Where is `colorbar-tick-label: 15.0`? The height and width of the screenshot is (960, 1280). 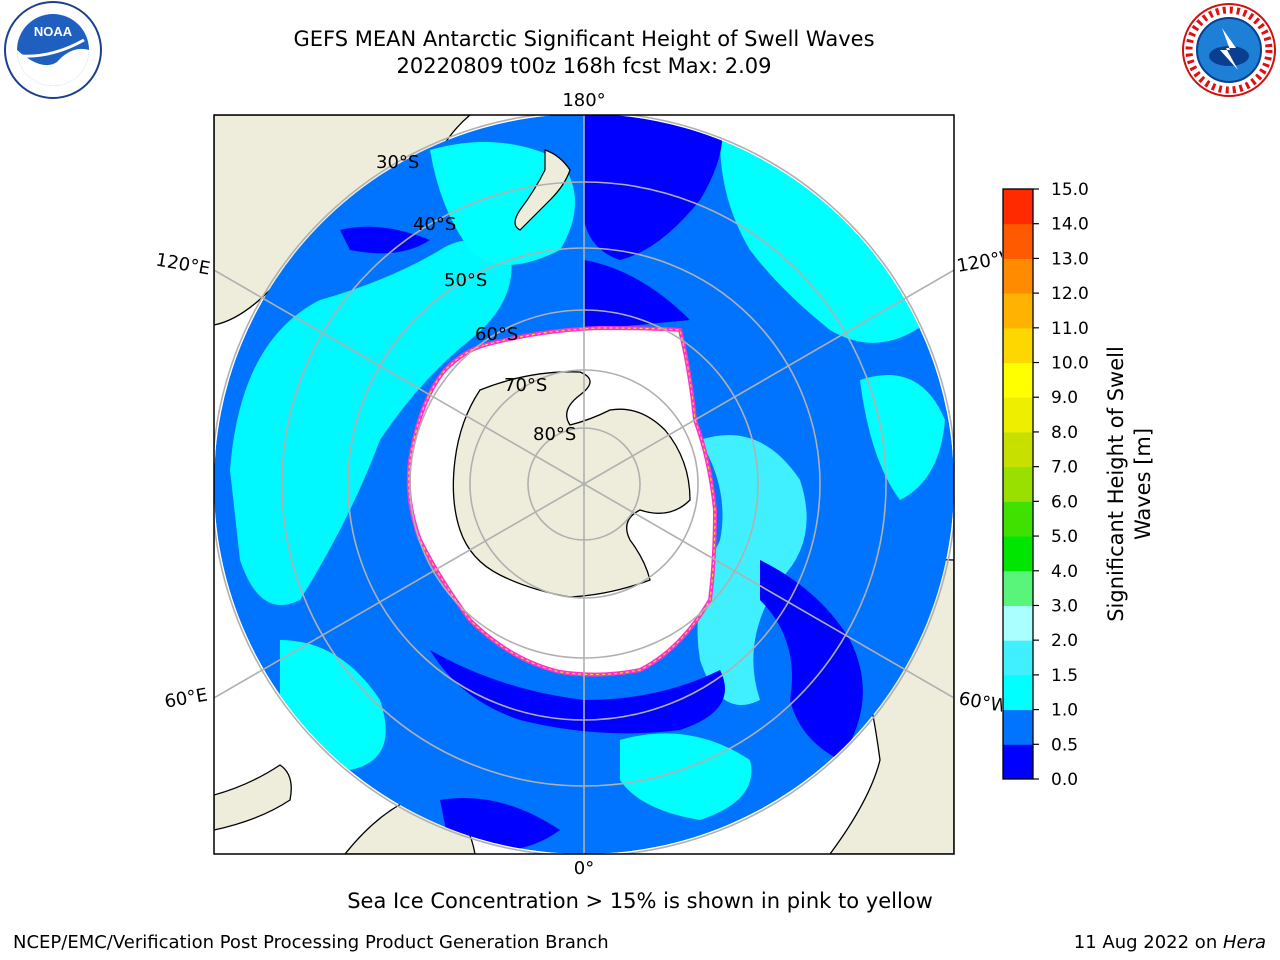 colorbar-tick-label: 15.0 is located at coordinates (1070, 190).